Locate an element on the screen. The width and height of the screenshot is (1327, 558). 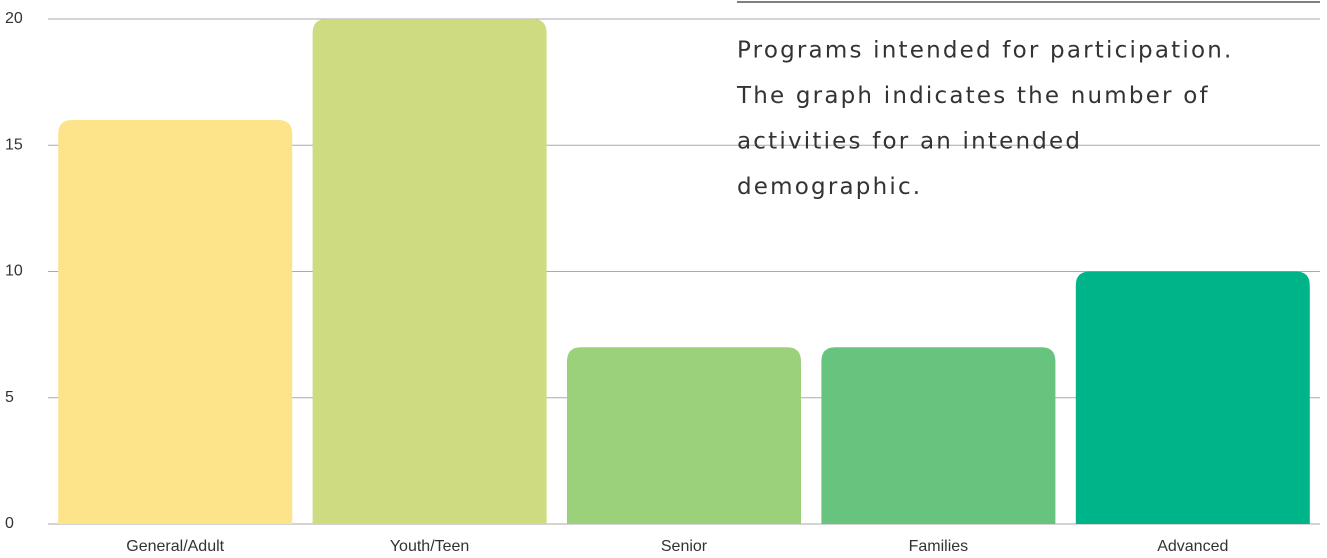
y-tick-label: 0 is located at coordinates (9, 523).